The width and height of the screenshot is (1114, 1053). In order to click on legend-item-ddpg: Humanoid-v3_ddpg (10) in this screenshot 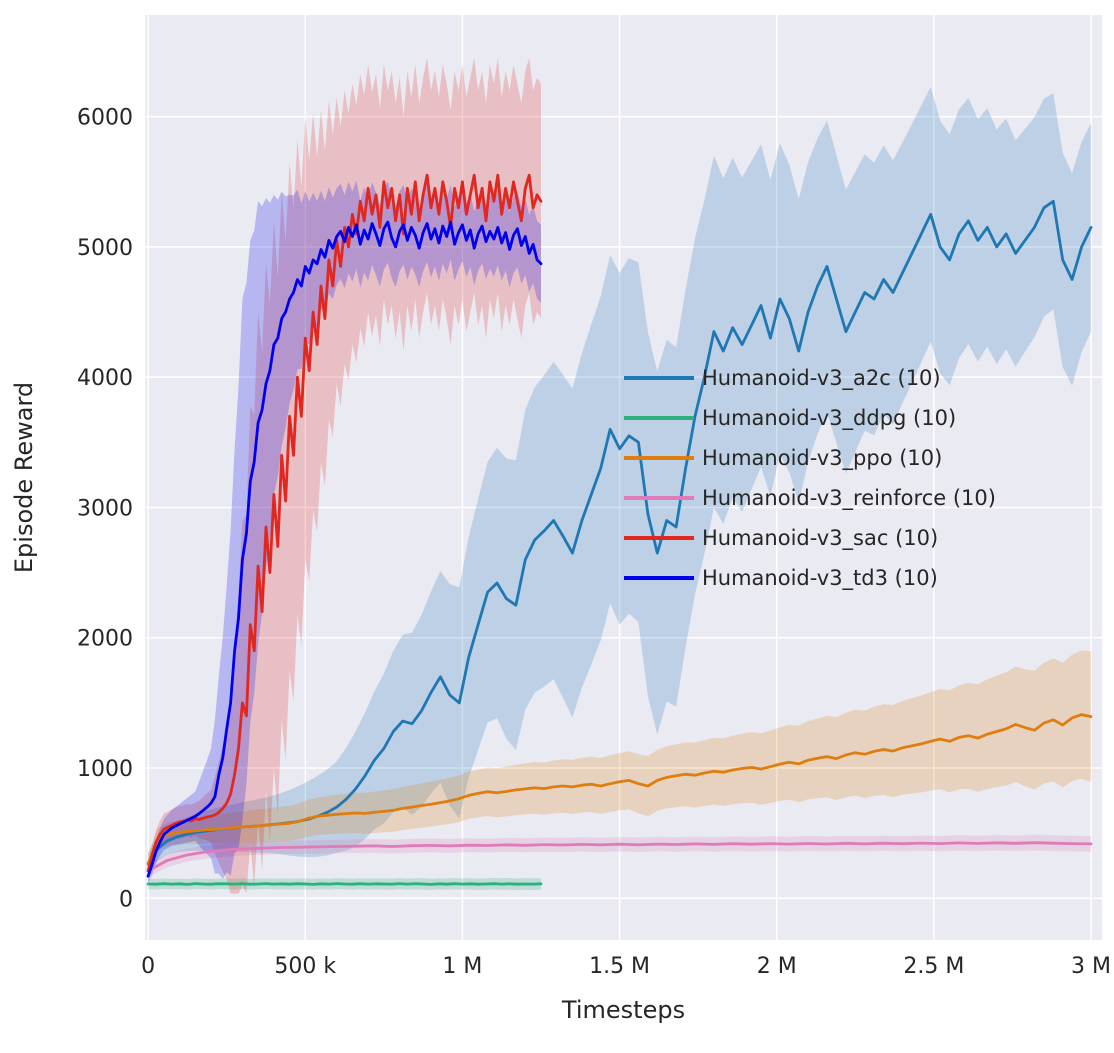, I will do `click(790, 418)`.